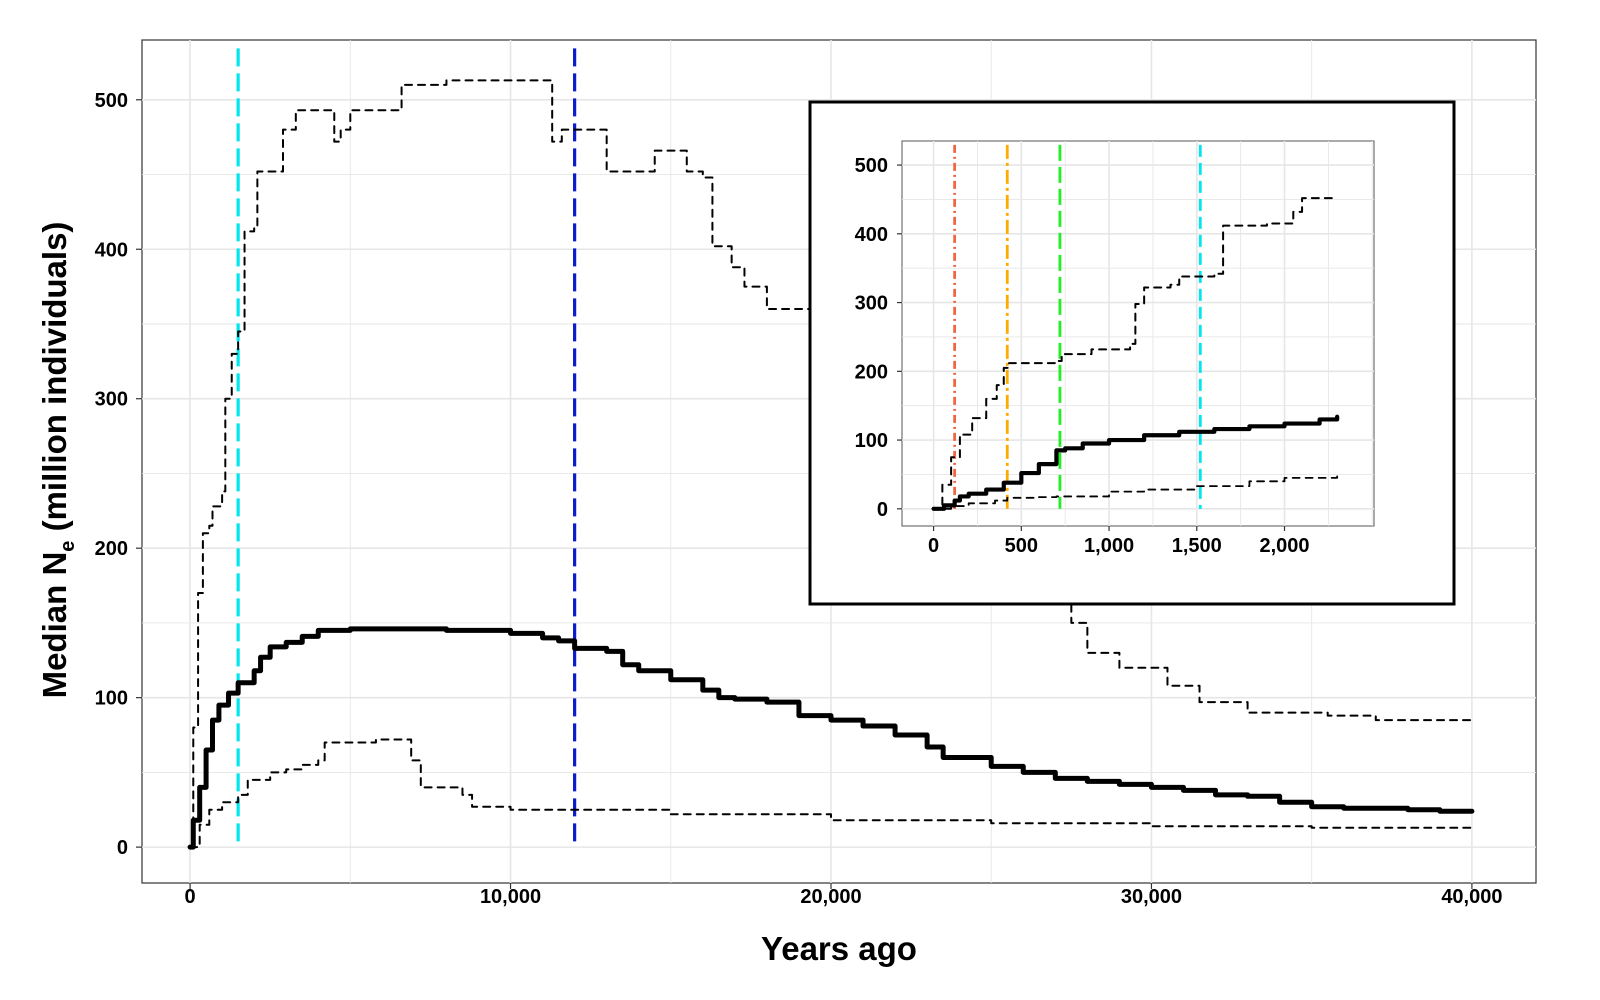 This screenshot has width=1600, height=1000. Describe the element at coordinates (1077, 326) in the screenshot. I see `inset-reference-lines` at that location.